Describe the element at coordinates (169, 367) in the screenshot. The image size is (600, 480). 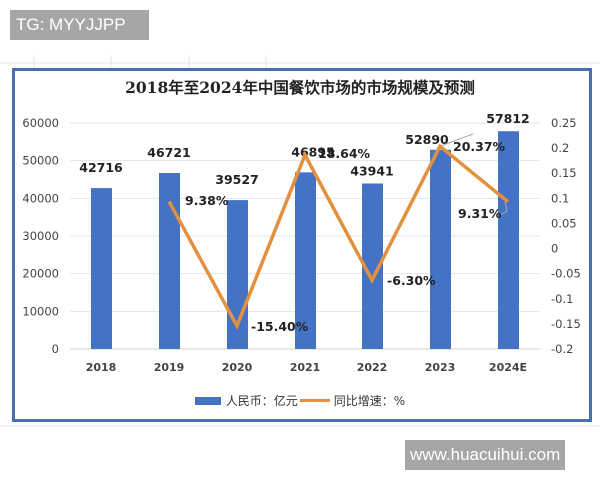
I see `category-label: 2019` at that location.